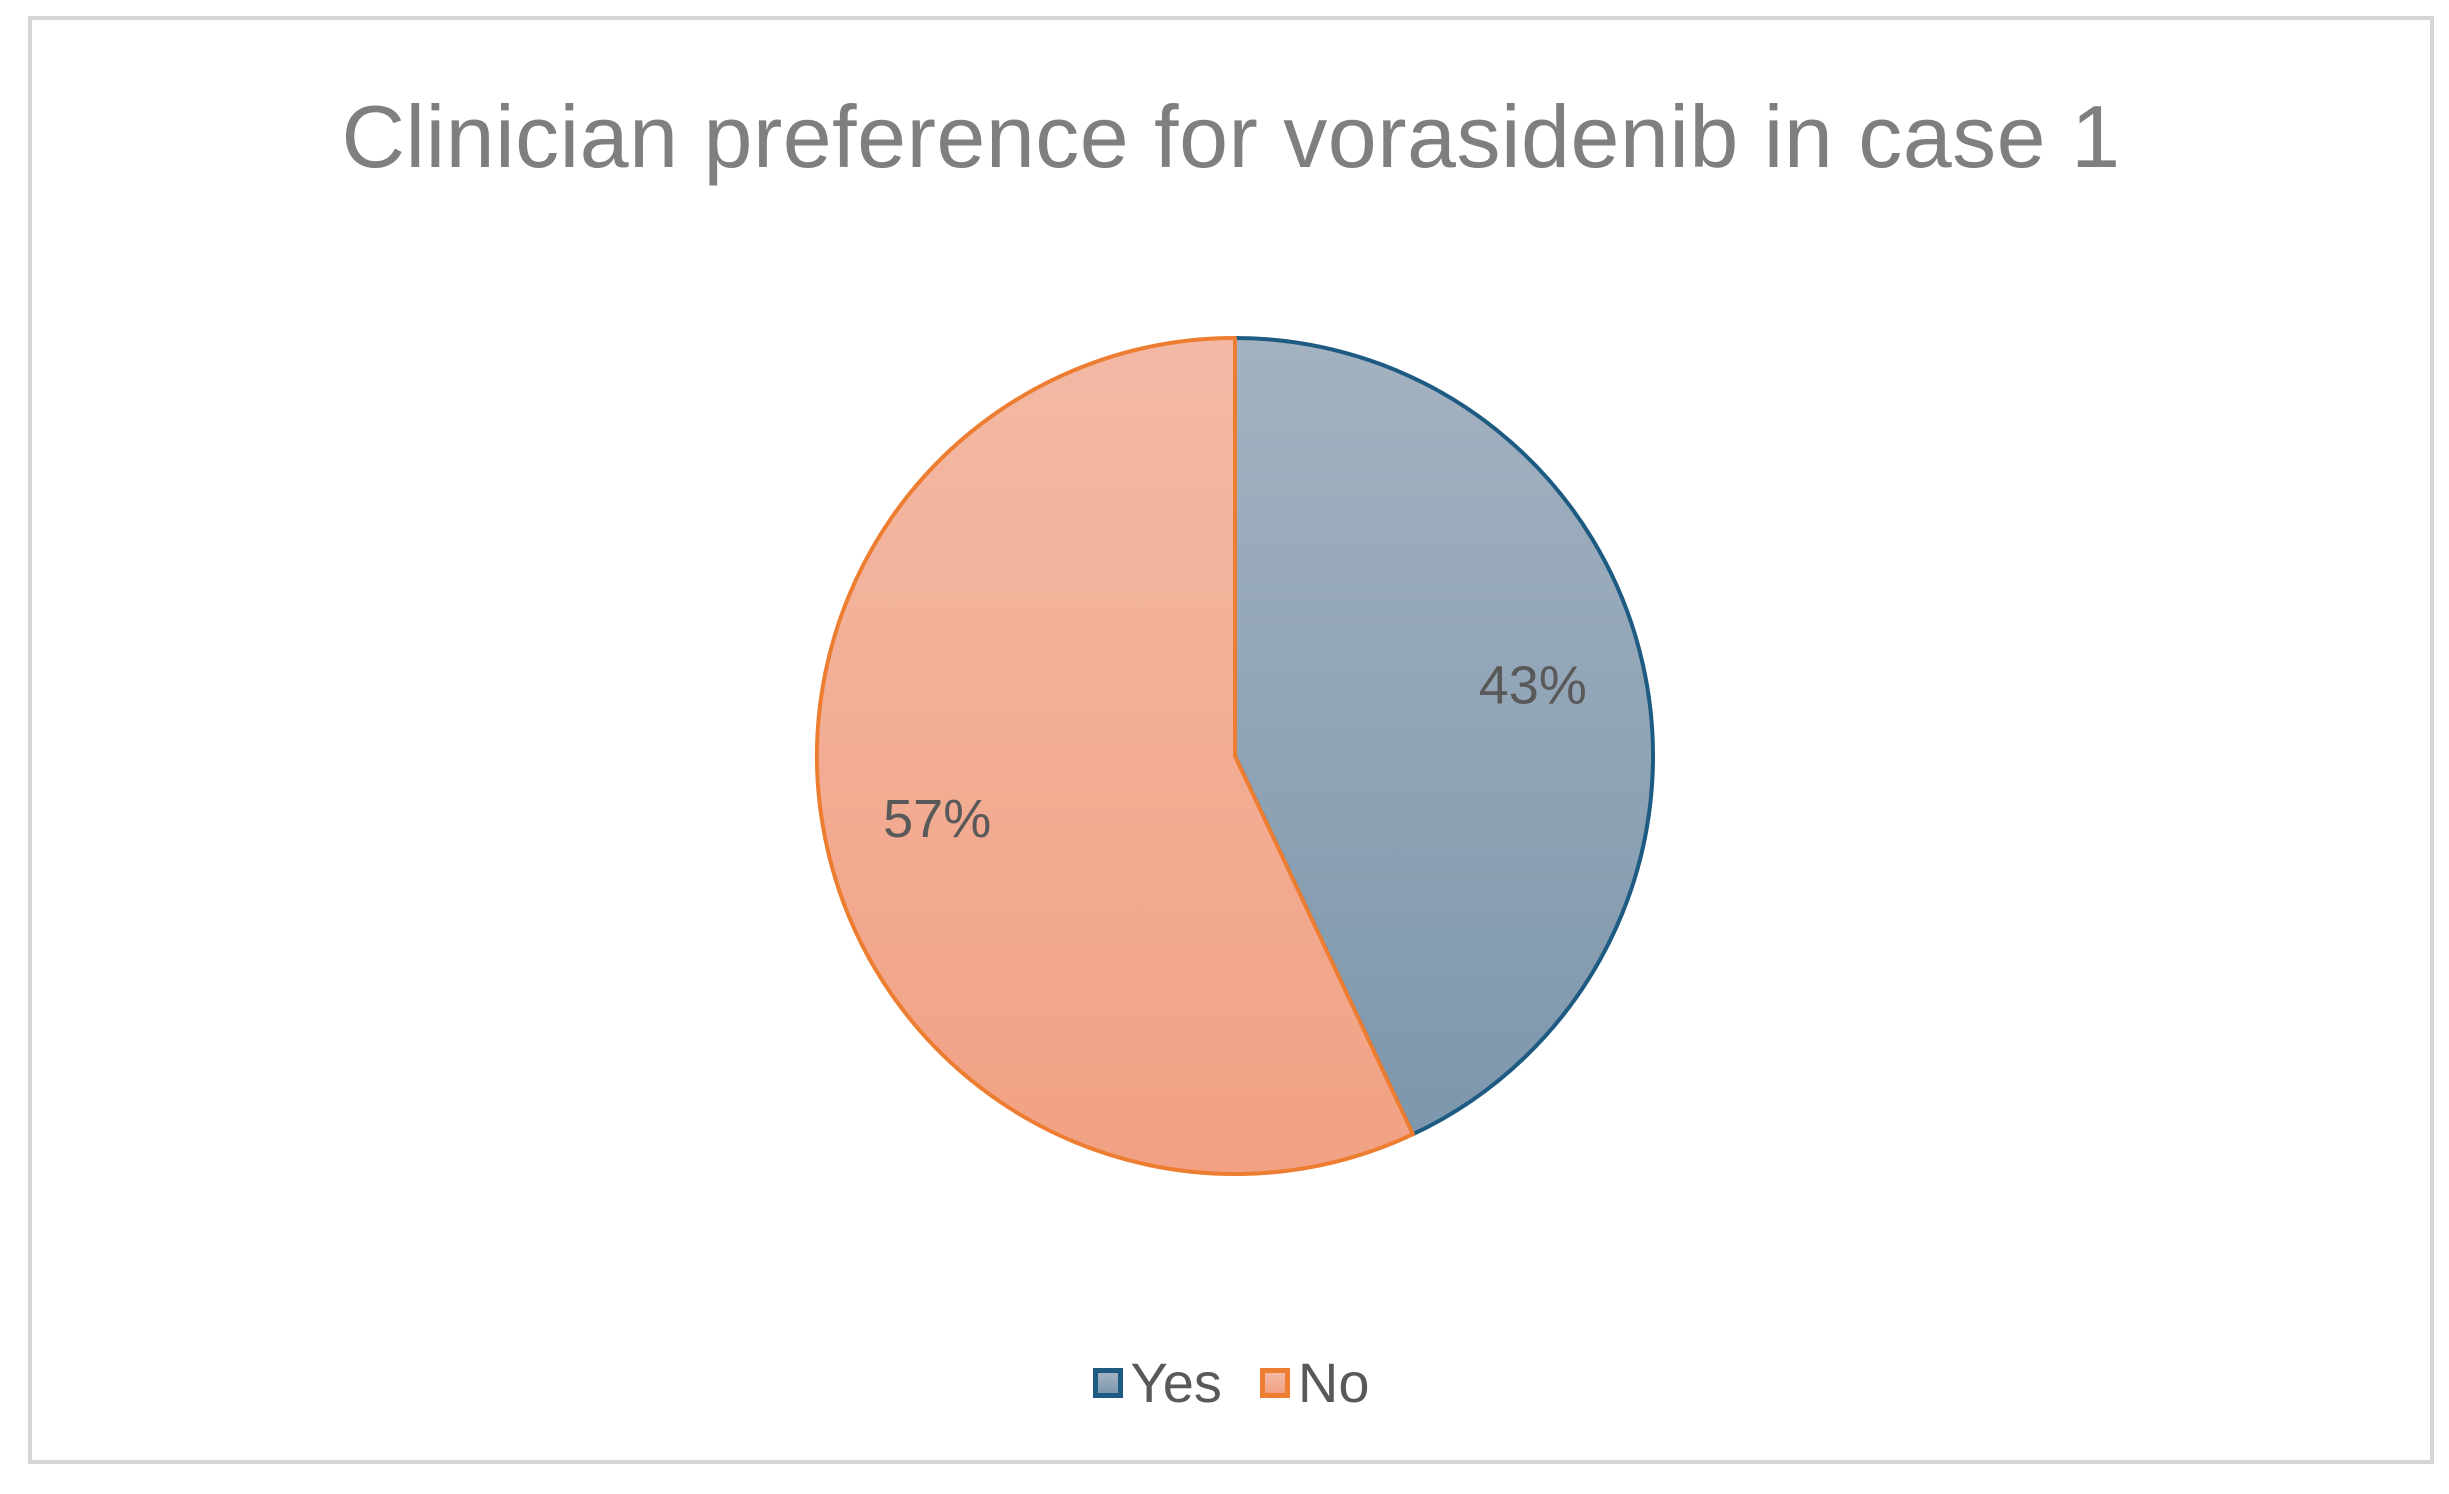  Describe the element at coordinates (1444, 736) in the screenshot. I see `pie-slice-yes` at that location.